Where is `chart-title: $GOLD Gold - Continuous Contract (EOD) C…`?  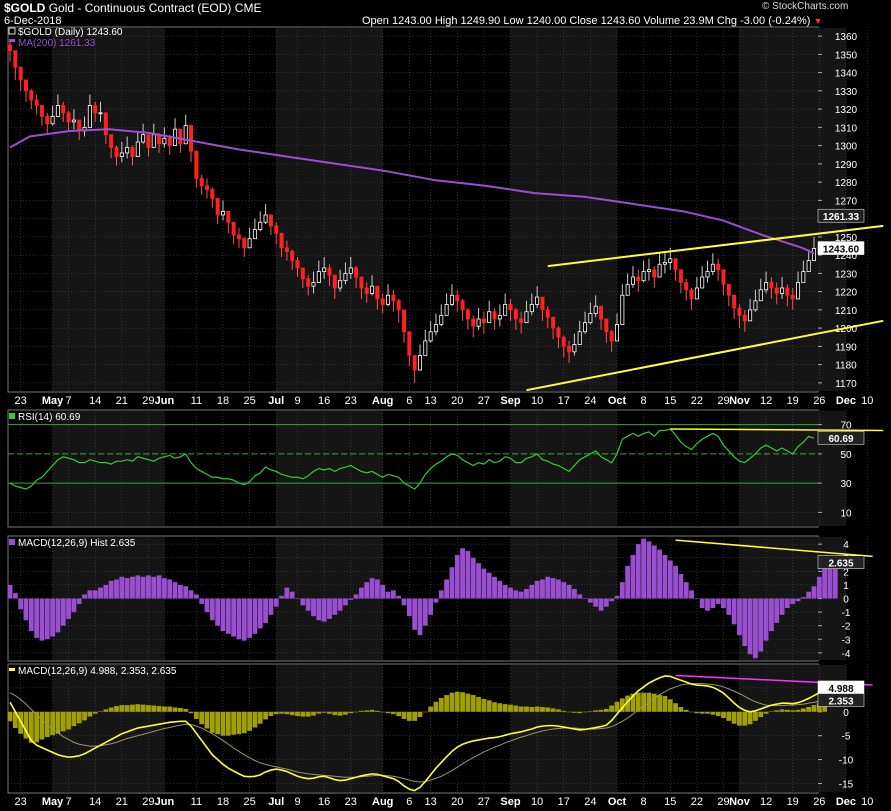
chart-title: $GOLD Gold - Continuous Contract (EOD) C… is located at coordinates (132, 8).